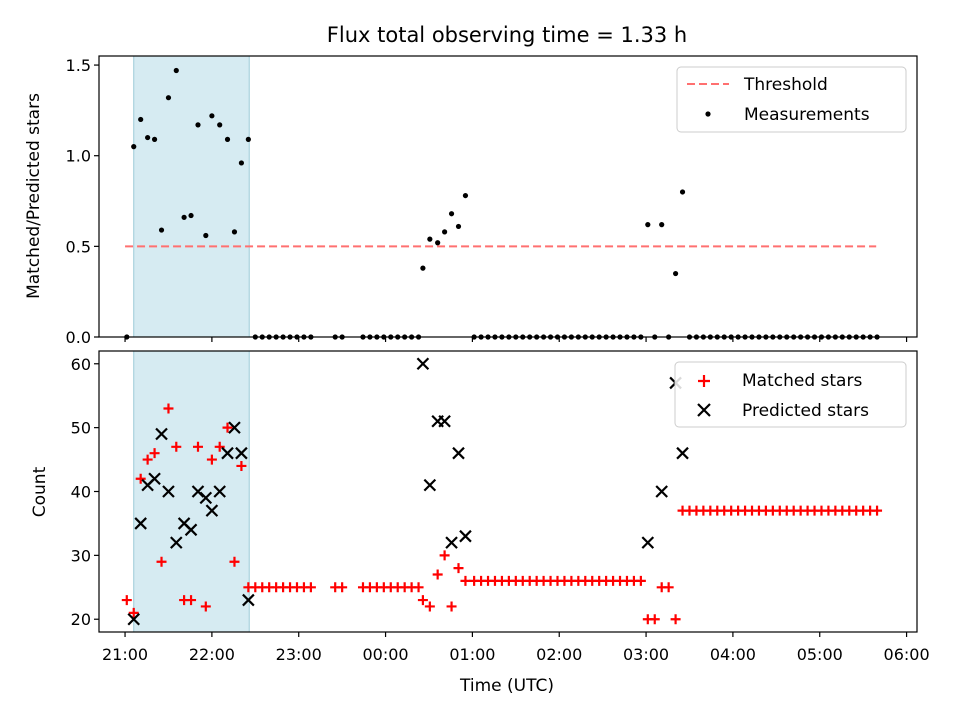 The width and height of the screenshot is (960, 720). I want to click on y-tick-label: 20, so click(81, 619).